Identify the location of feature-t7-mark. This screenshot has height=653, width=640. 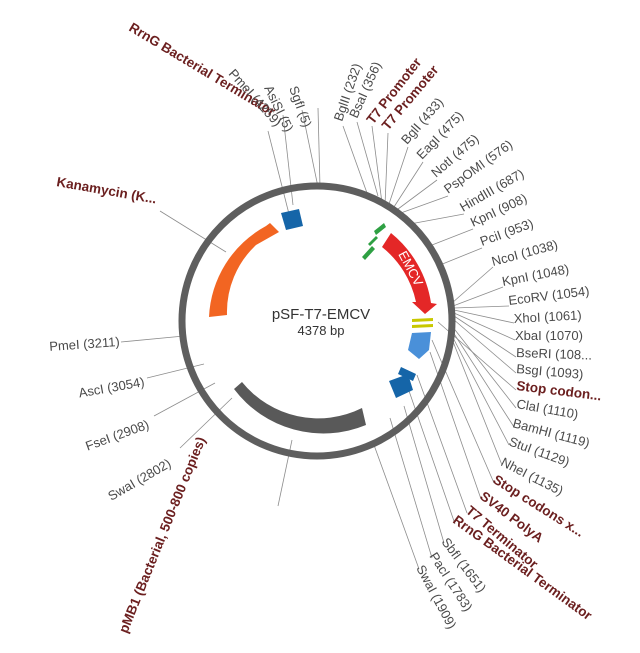
(373, 241).